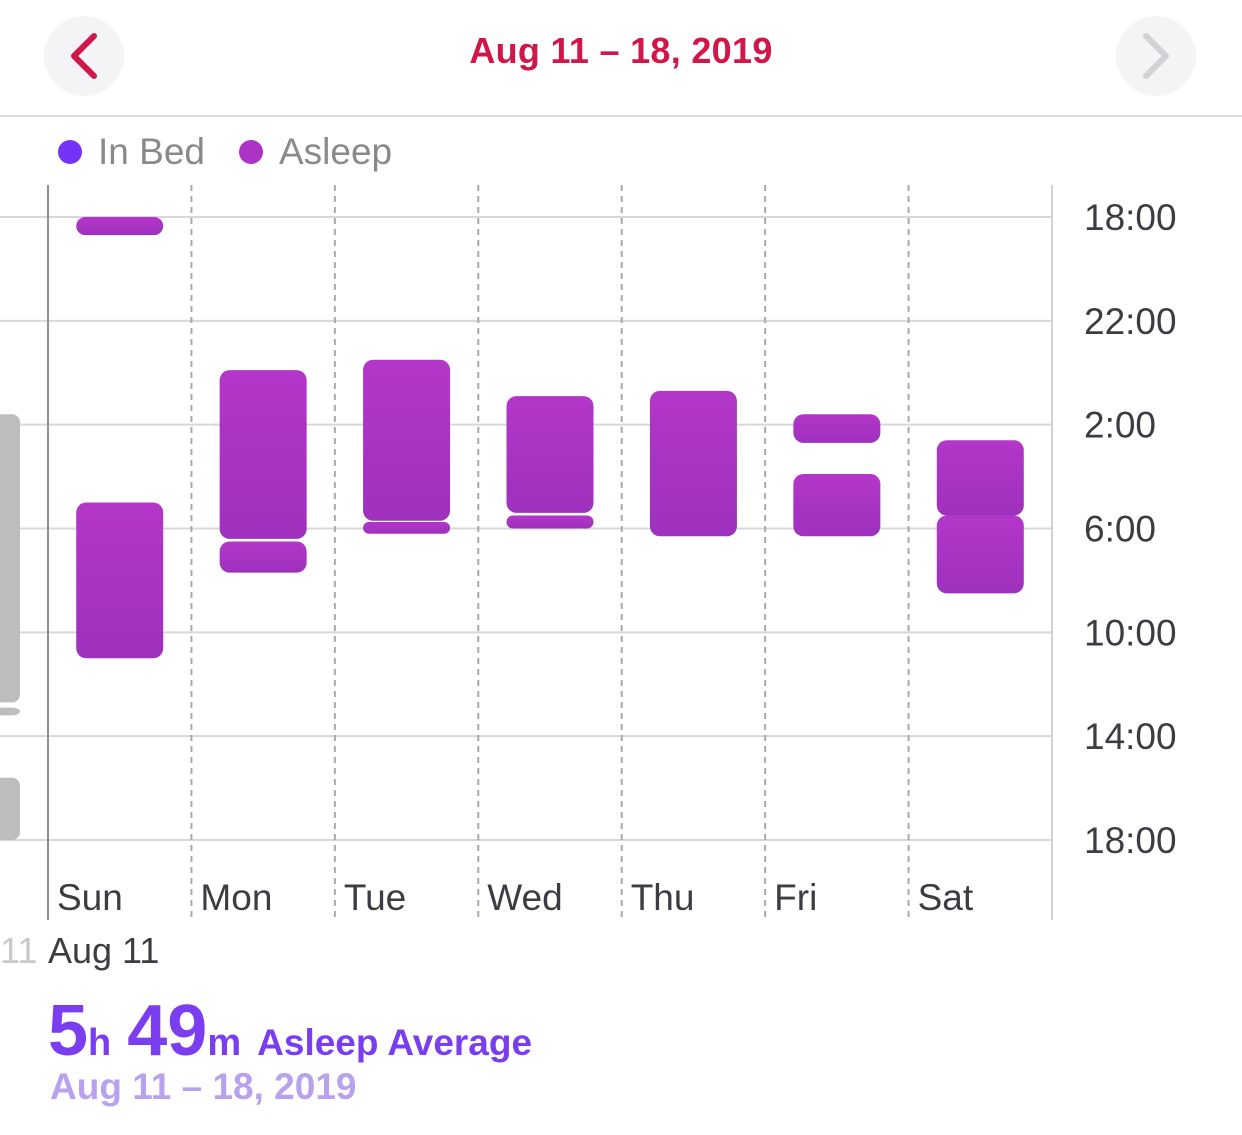 The image size is (1242, 1135). I want to click on average-hours: 5, so click(68, 1031).